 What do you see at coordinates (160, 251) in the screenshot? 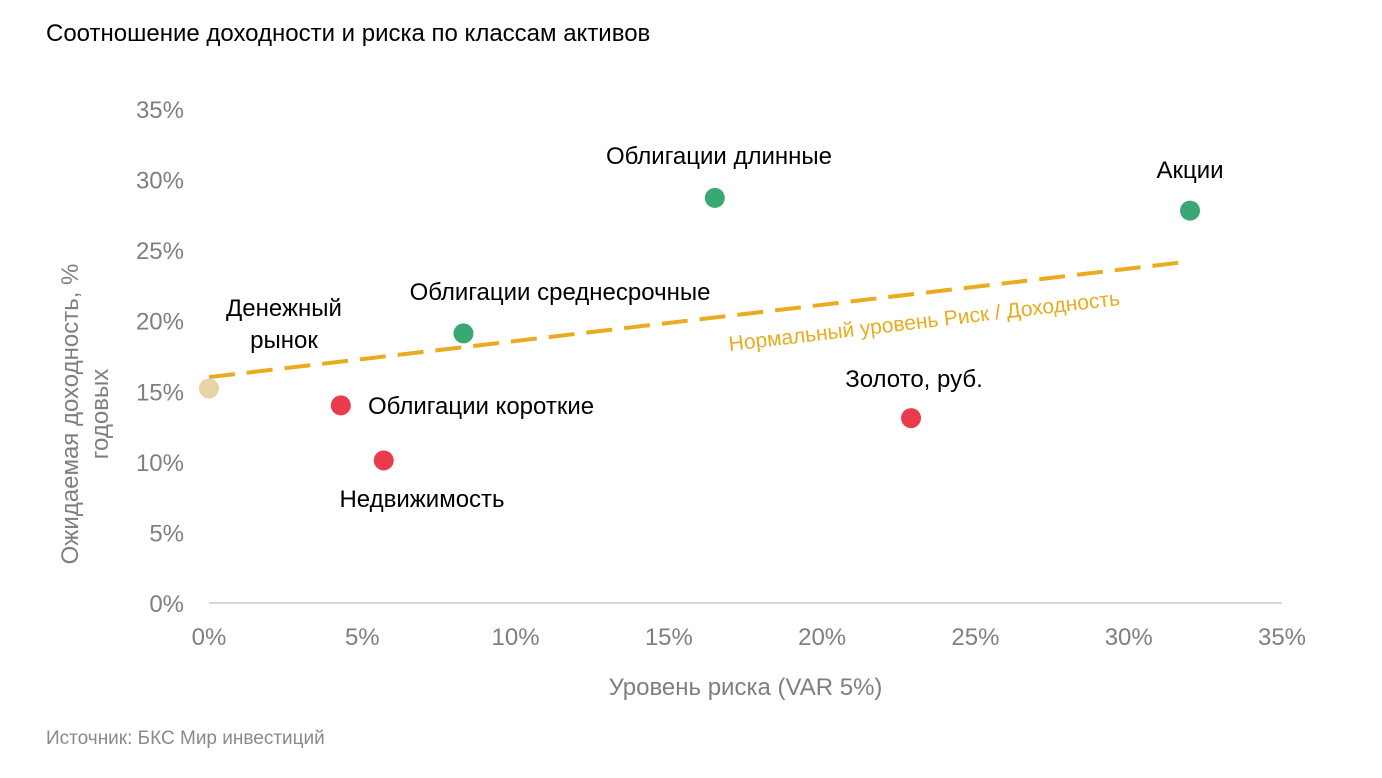
I see `y-tick-label: 25%` at bounding box center [160, 251].